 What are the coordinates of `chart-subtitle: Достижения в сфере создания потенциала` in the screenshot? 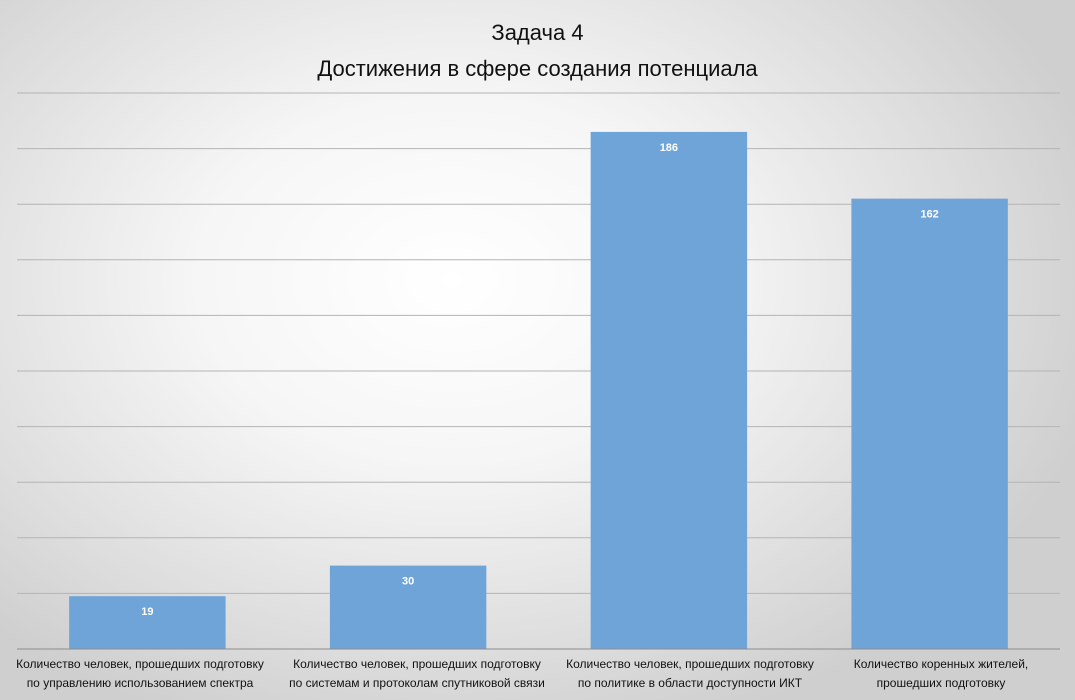 It's located at (537, 68).